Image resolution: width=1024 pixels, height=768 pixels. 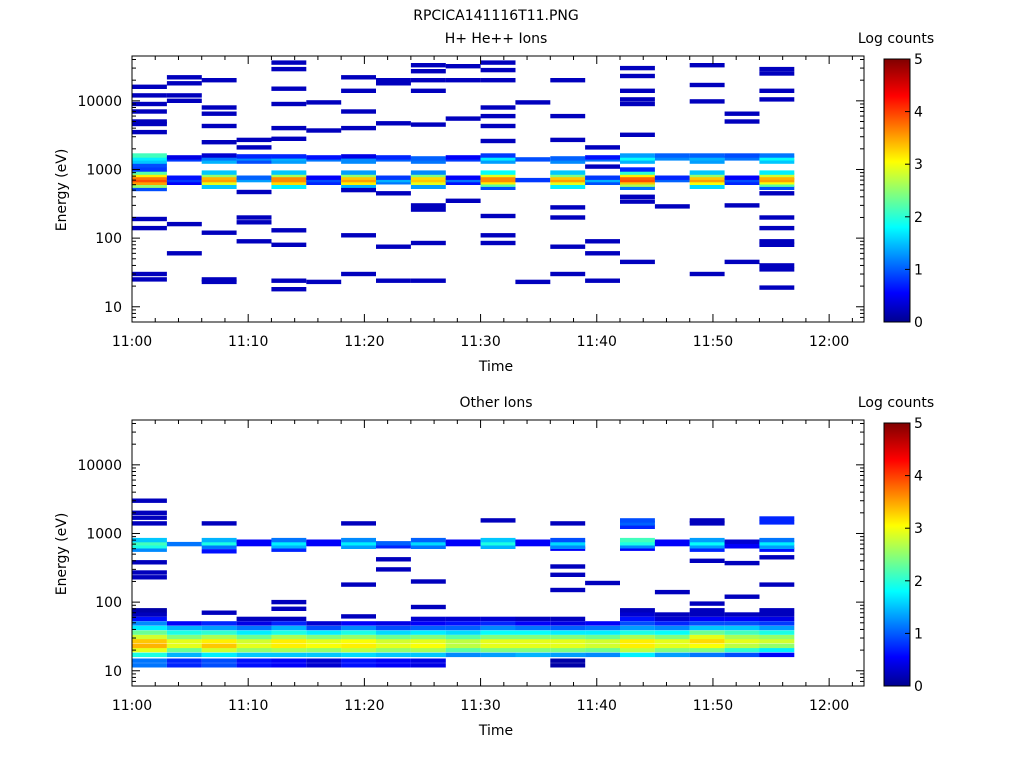 What do you see at coordinates (108, 239) in the screenshot?
I see `y-tick-label: 100` at bounding box center [108, 239].